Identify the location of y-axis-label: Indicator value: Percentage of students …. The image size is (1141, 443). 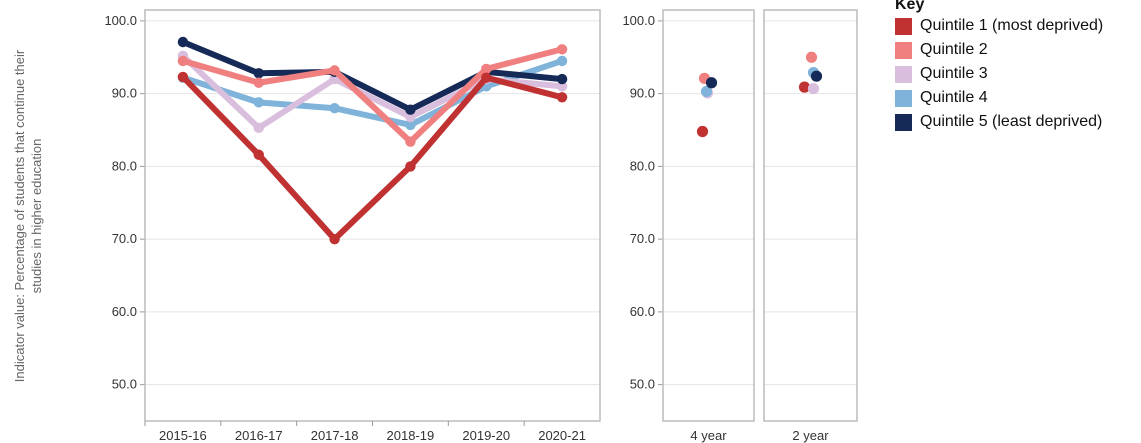
(28, 215).